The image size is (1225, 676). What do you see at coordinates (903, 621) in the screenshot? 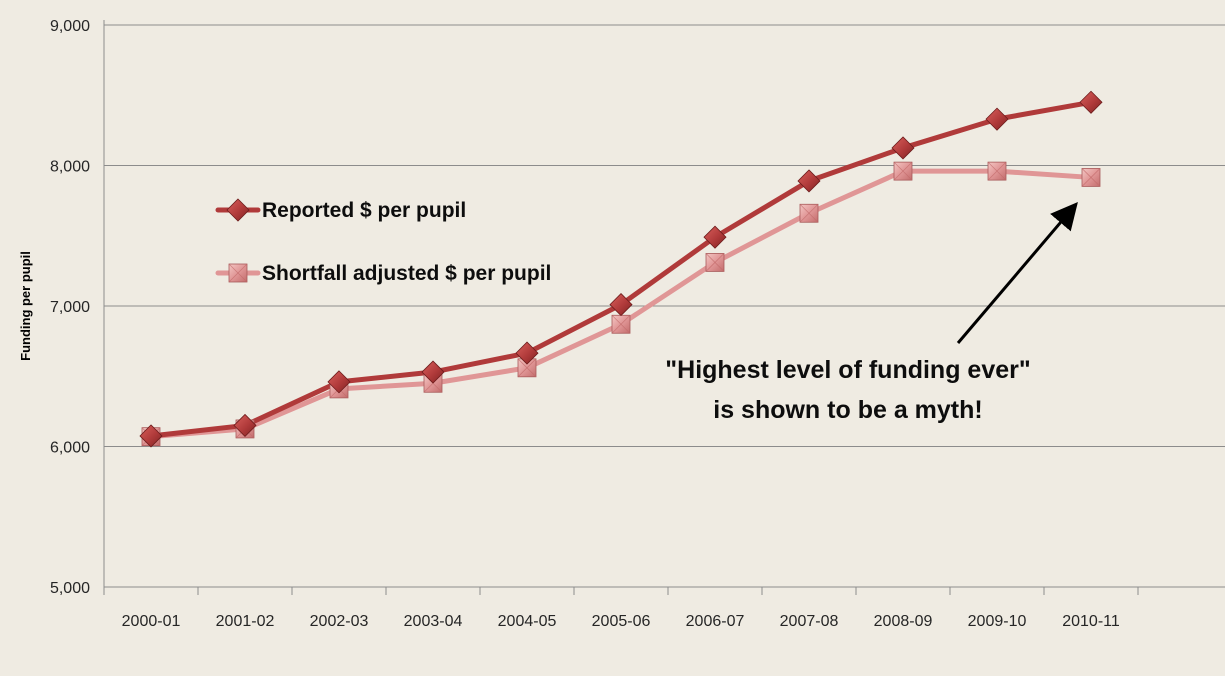
I see `x-tick-label: 2008-09` at bounding box center [903, 621].